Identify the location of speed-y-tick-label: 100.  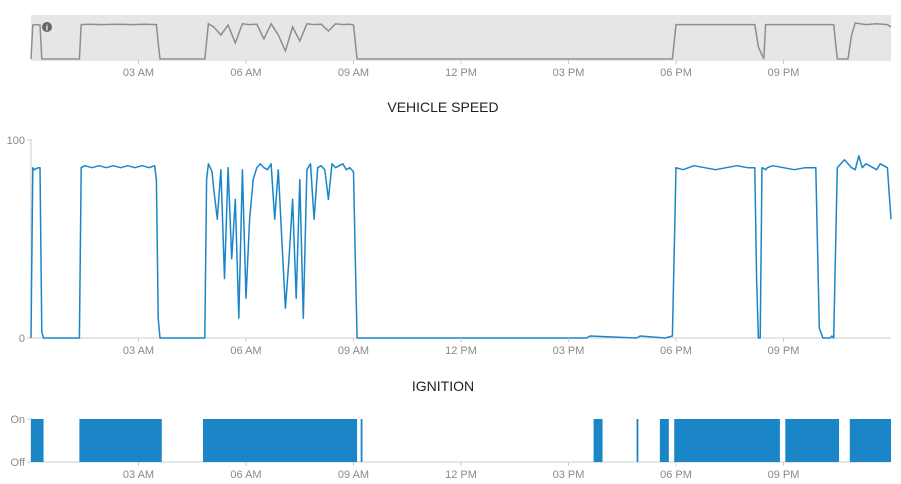
(16, 141).